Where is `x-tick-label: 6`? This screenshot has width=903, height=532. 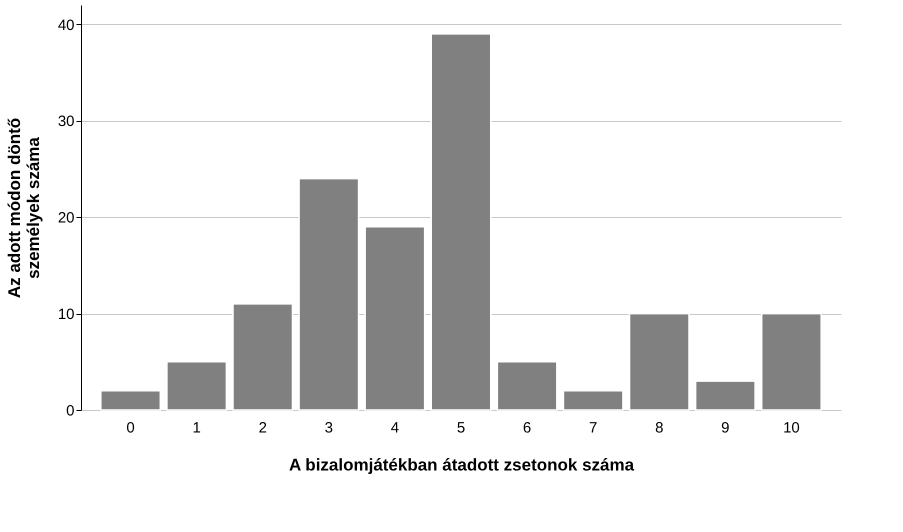 x-tick-label: 6 is located at coordinates (527, 428).